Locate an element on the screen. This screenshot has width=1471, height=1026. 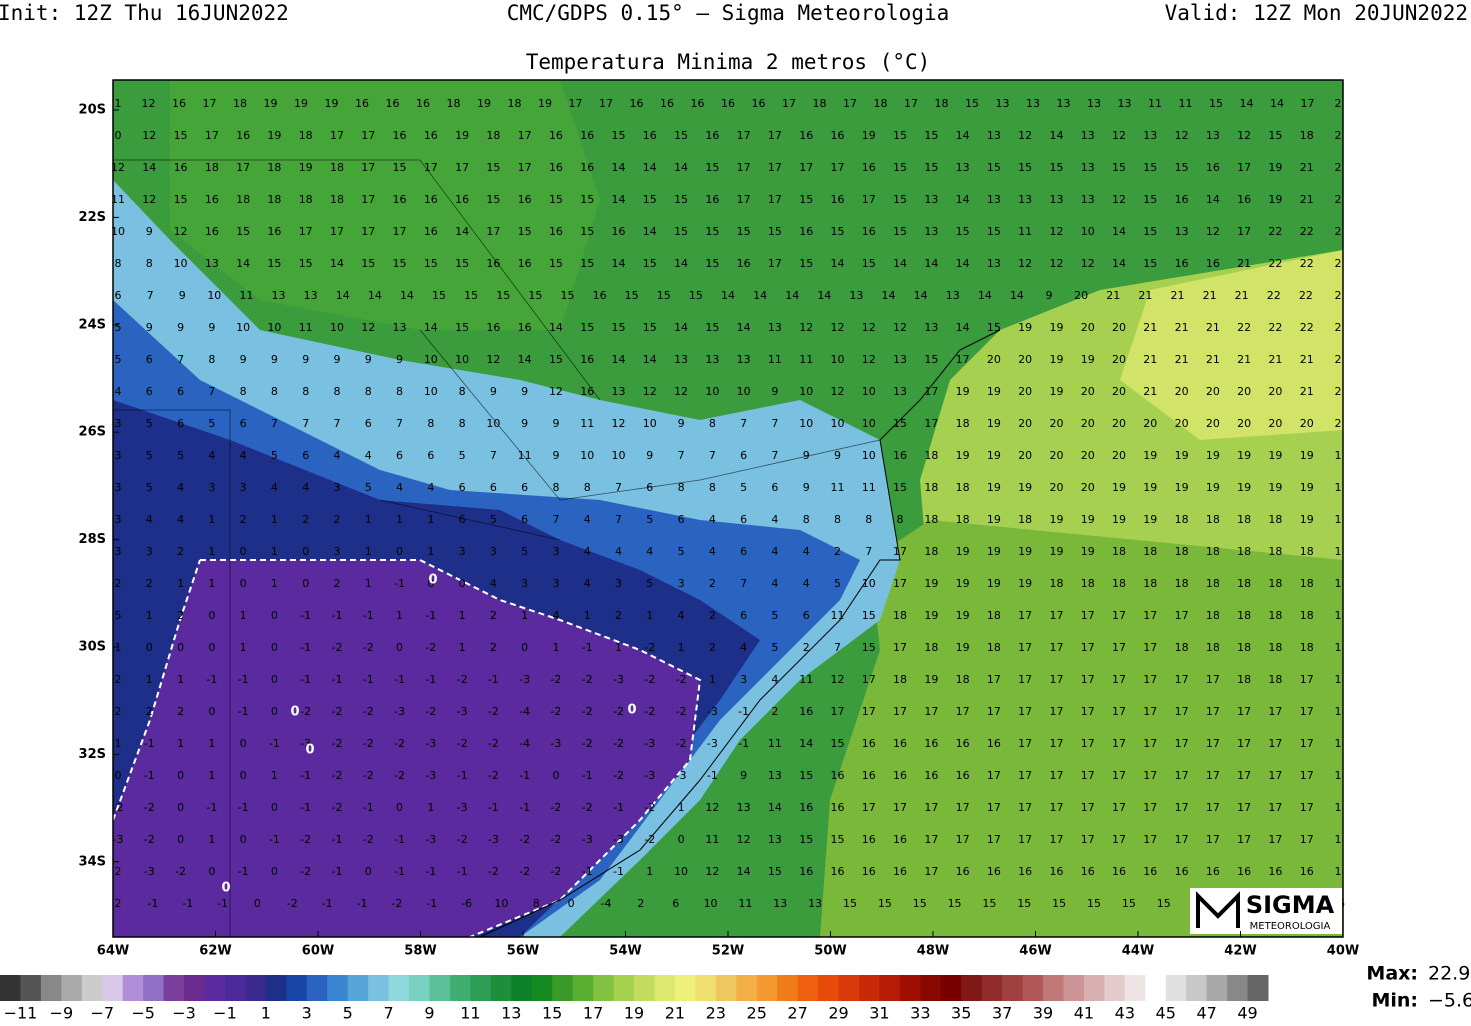
grid-value: 21 is located at coordinates (1150, 391).